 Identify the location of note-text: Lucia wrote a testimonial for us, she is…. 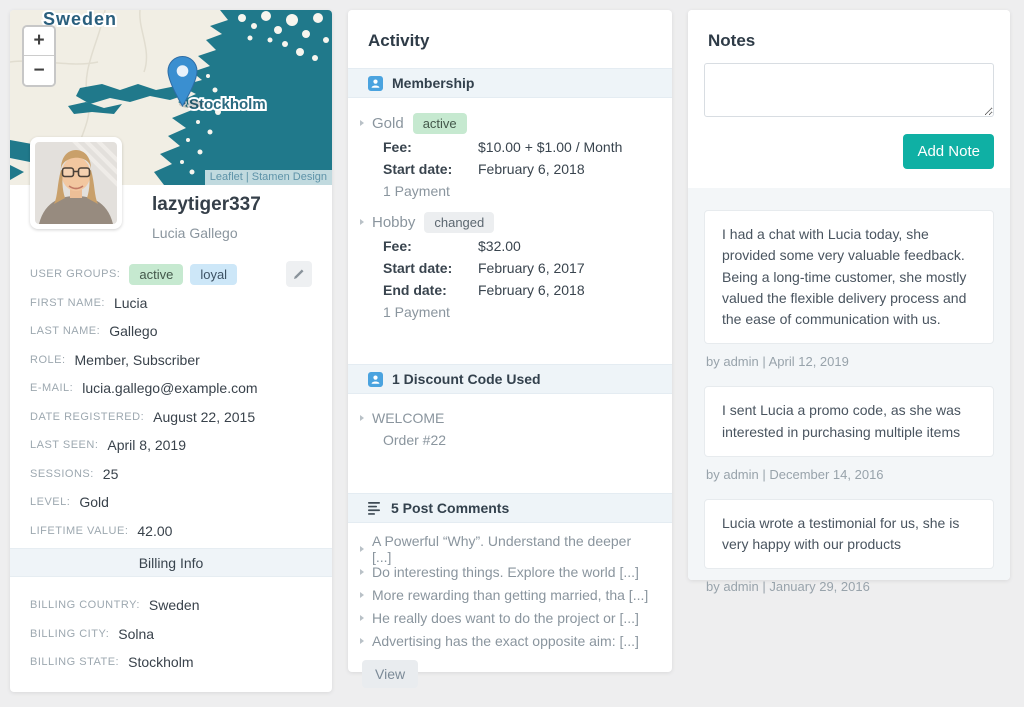
(841, 533).